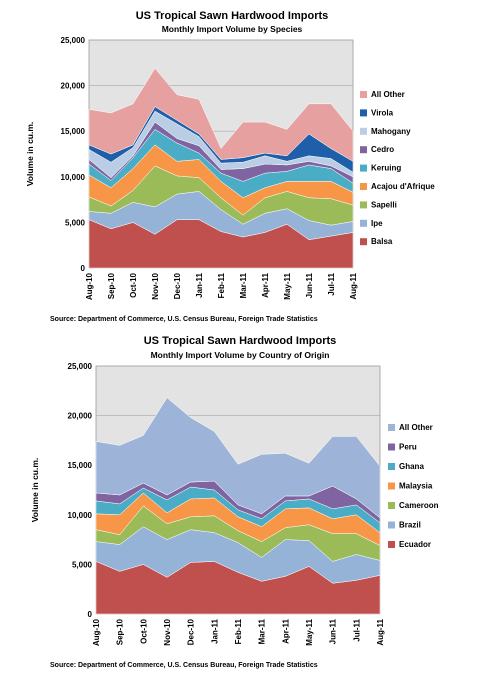 This screenshot has height=687, width=482. I want to click on legend-label-peru: Peru, so click(408, 447).